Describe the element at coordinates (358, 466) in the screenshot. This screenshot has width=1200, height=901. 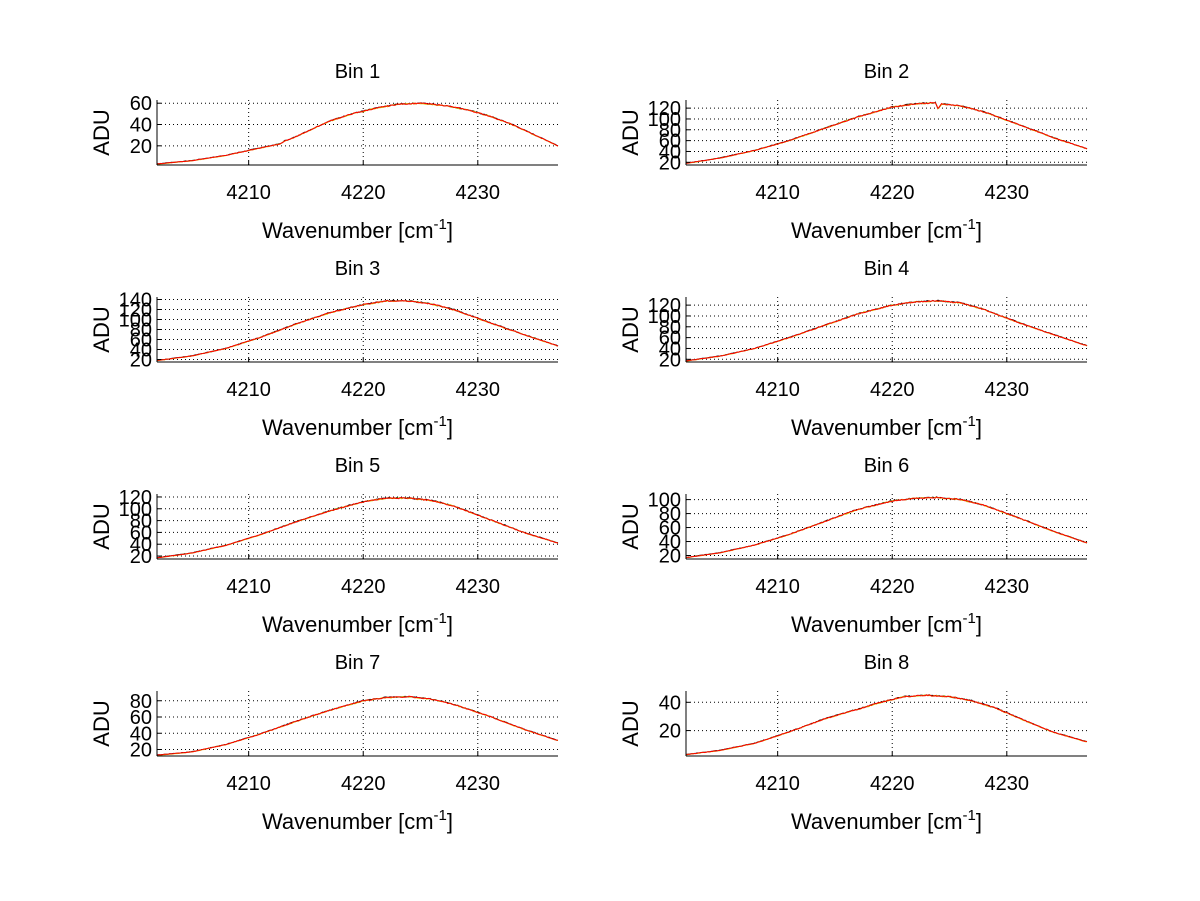
I see `chart-title: Bin 5` at that location.